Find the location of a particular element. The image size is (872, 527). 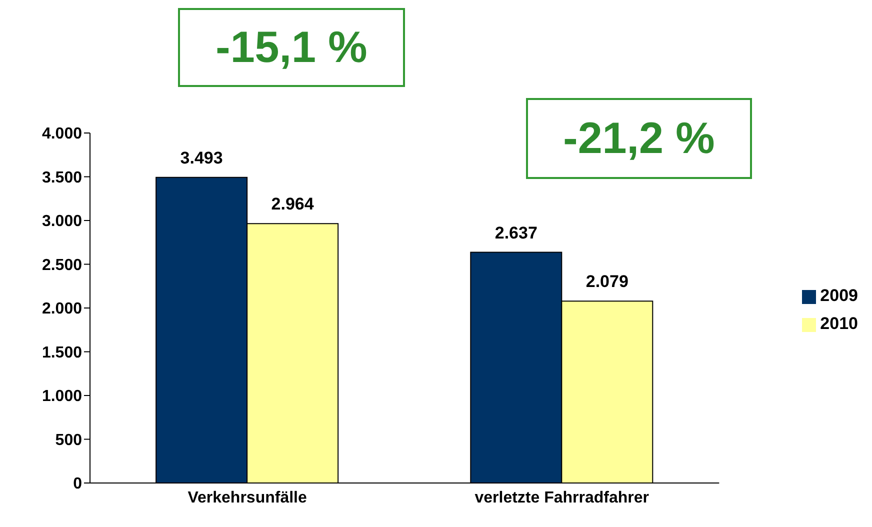

y-tick-label: 3.500 is located at coordinates (62, 177).